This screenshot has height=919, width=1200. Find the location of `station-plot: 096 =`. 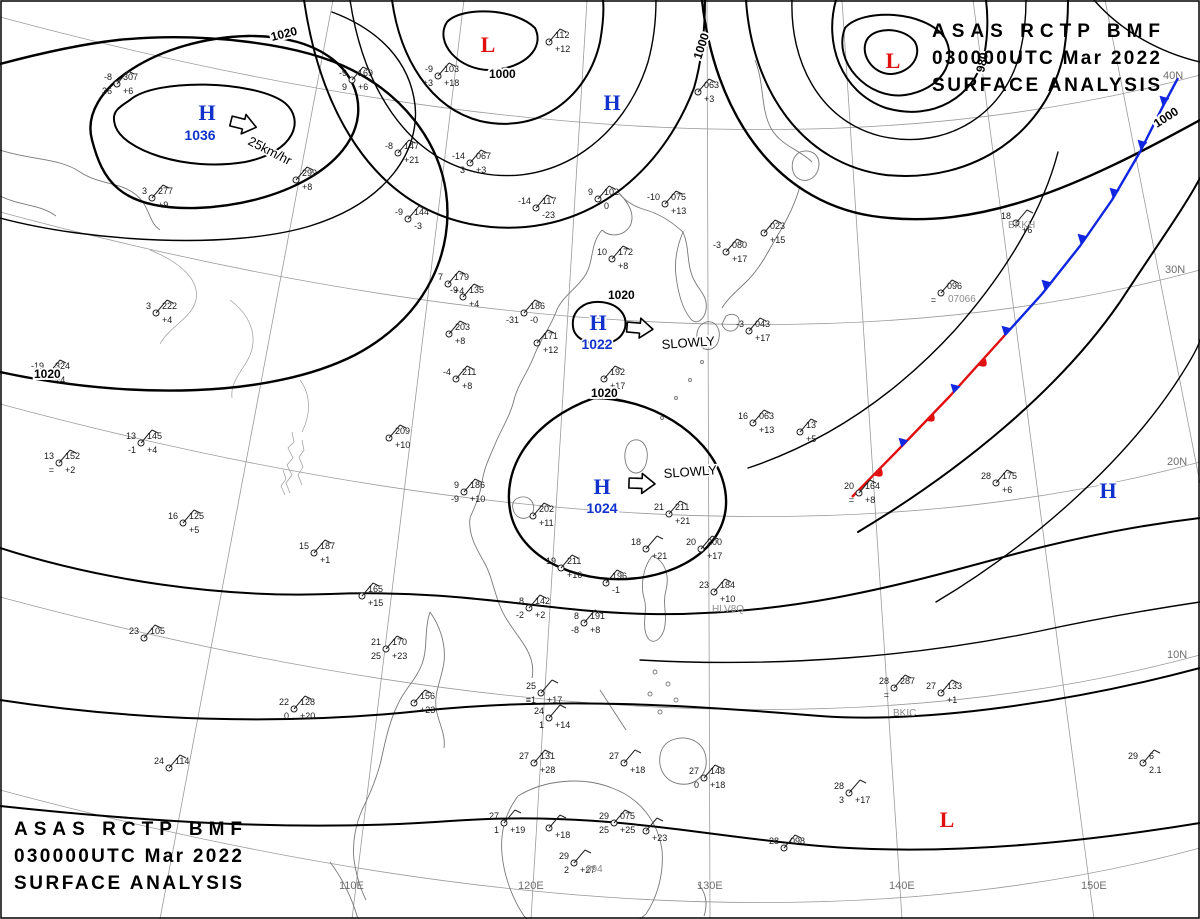

station-plot: 096 = is located at coordinates (946, 292).